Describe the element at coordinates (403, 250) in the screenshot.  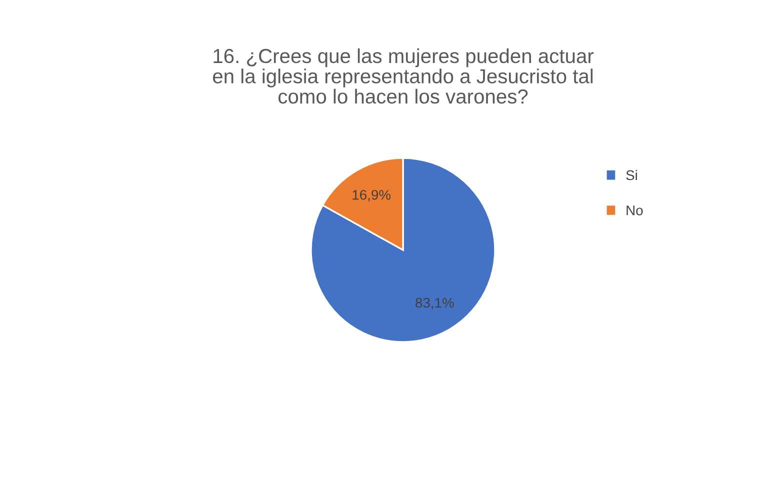
I see `pie-slice` at that location.